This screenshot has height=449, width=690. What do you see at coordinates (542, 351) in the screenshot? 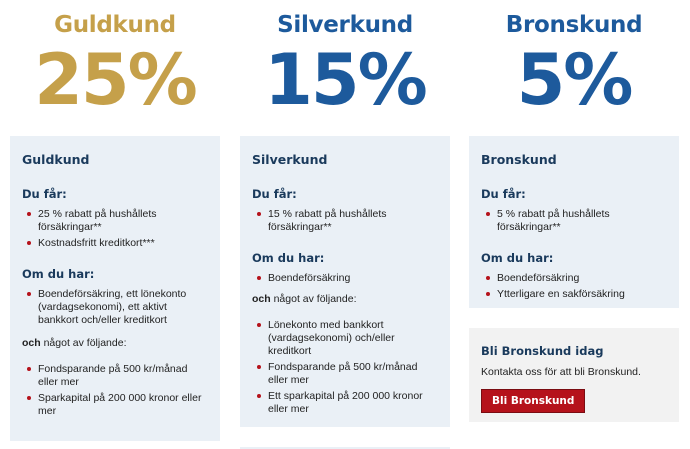
I see `cta-title: Bli Bronskund idag` at bounding box center [542, 351].